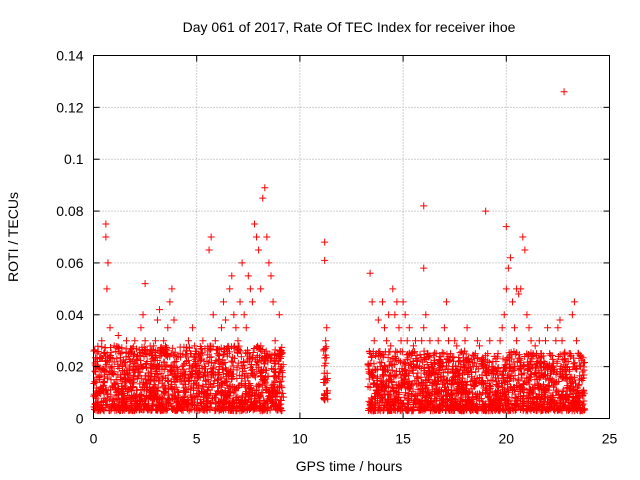 This screenshot has width=640, height=480. I want to click on x-tick-label: 15, so click(403, 439).